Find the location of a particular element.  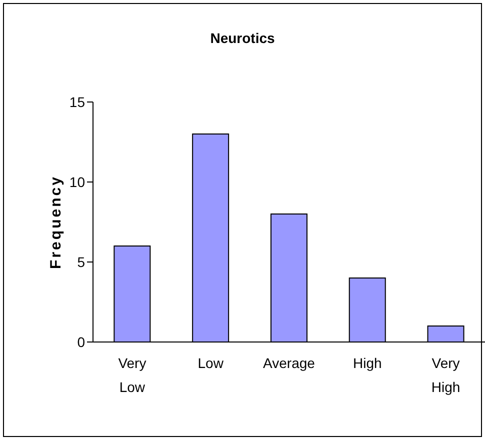

x-tick-label: Average is located at coordinates (289, 363).